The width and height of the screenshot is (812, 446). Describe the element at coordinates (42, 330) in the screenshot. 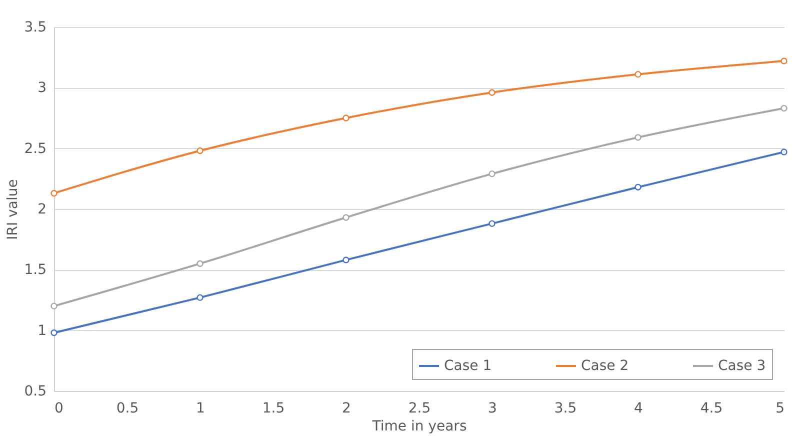

I see `y-tick-label: 1` at that location.